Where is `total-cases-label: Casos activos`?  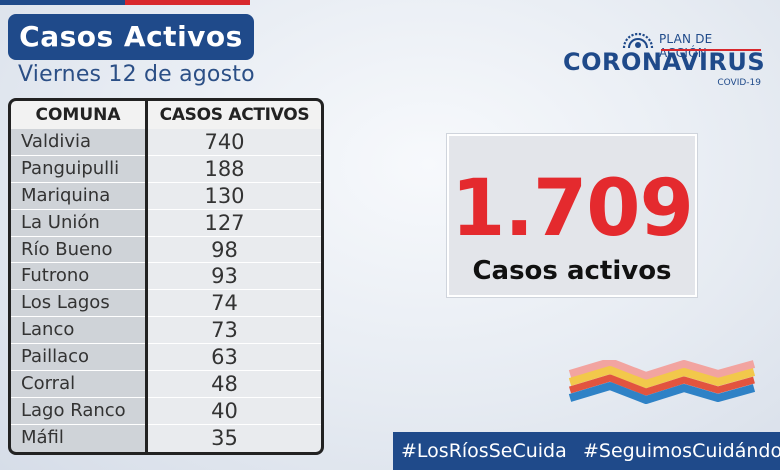
total-cases-label: Casos activos is located at coordinates (572, 271).